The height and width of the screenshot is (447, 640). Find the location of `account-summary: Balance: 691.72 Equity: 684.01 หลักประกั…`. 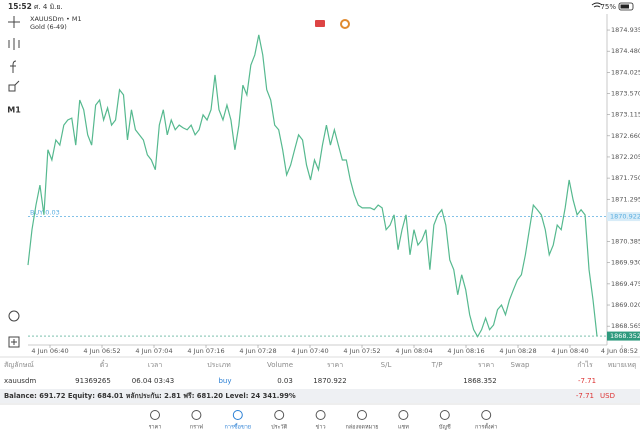

account-summary: Balance: 691.72 Equity: 684.01 หลักประกั… is located at coordinates (150, 396).